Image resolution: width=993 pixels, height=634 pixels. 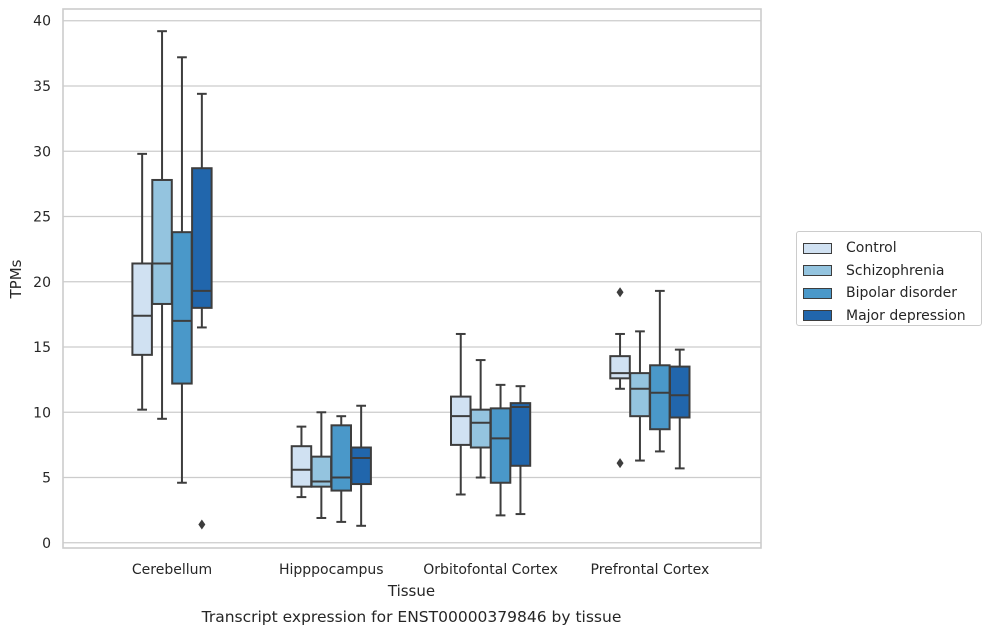 What do you see at coordinates (42, 22) in the screenshot?
I see `y-tick-label: 40` at bounding box center [42, 22].